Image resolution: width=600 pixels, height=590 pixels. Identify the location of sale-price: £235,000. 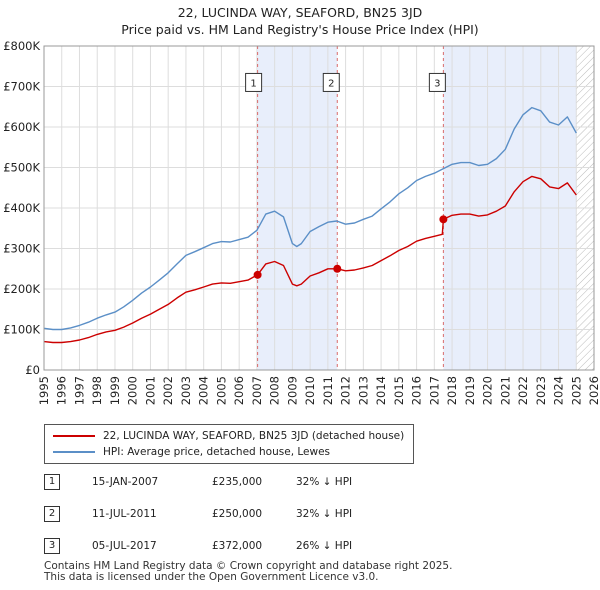
(237, 482).